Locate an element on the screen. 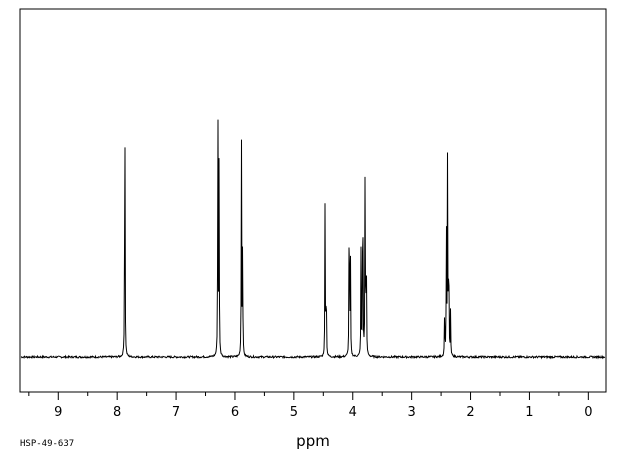  tick-label: 4 is located at coordinates (353, 412).